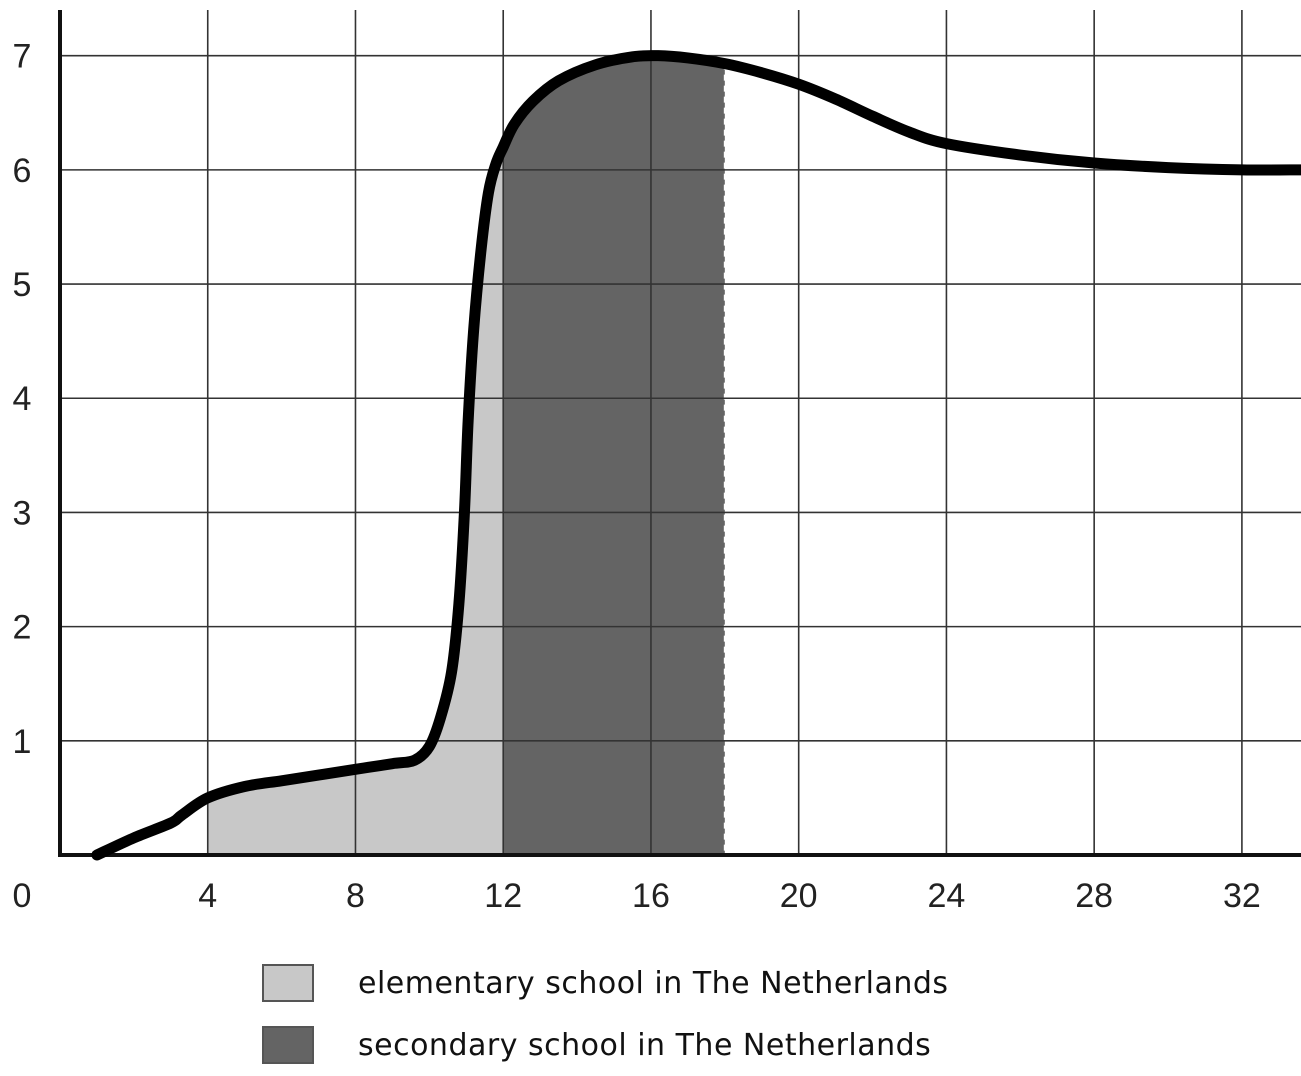 The width and height of the screenshot is (1301, 1076). What do you see at coordinates (22, 628) in the screenshot?
I see `y-tick-label: 2` at bounding box center [22, 628].